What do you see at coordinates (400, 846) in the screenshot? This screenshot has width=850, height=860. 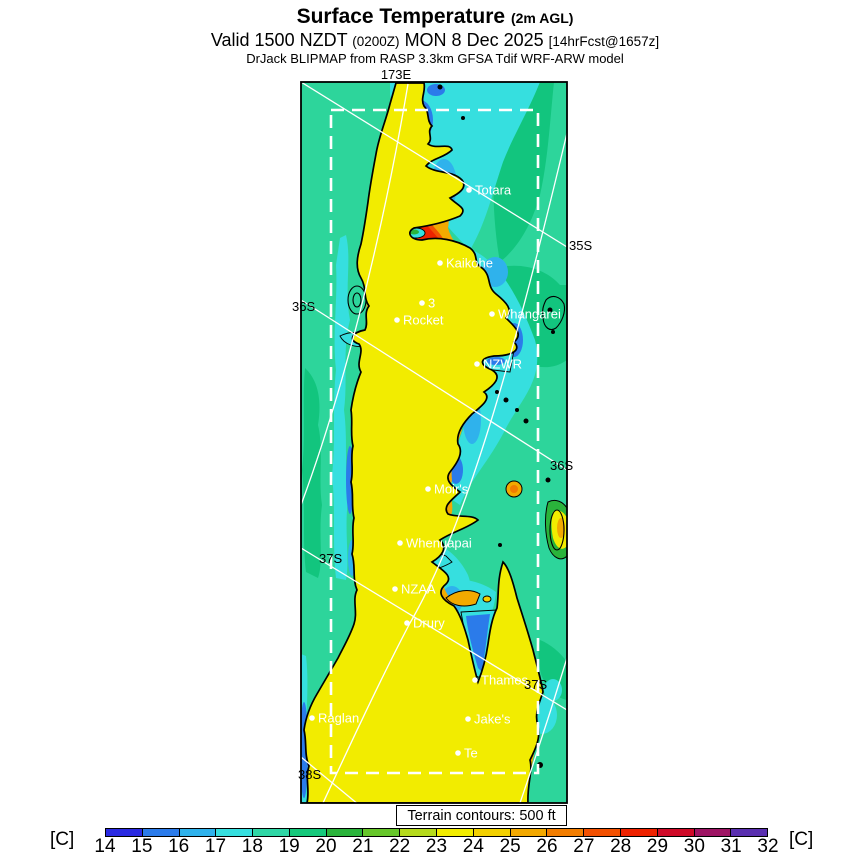 I see `colorbar-tick-22: 22` at bounding box center [400, 846].